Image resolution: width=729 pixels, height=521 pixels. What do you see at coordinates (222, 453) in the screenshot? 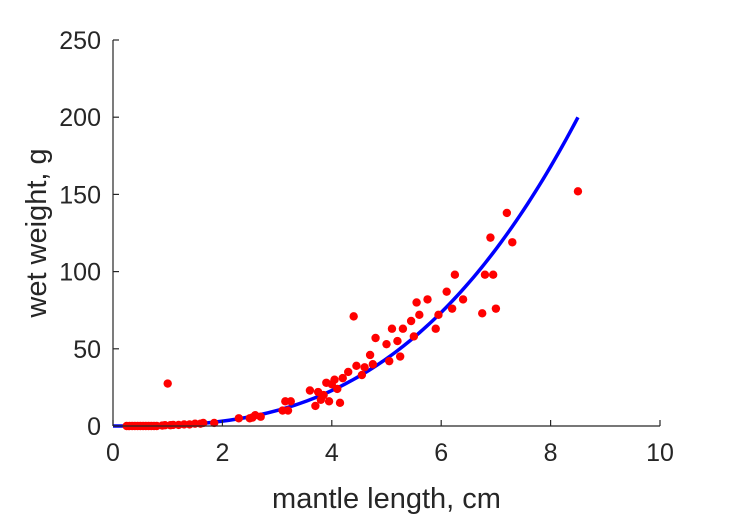
I see `x-tick-label: 2` at bounding box center [222, 453].